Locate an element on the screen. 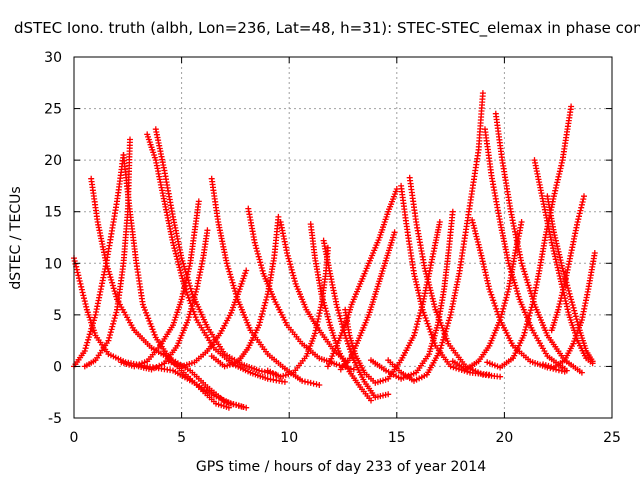  y-tick-label: 25 is located at coordinates (53, 110).